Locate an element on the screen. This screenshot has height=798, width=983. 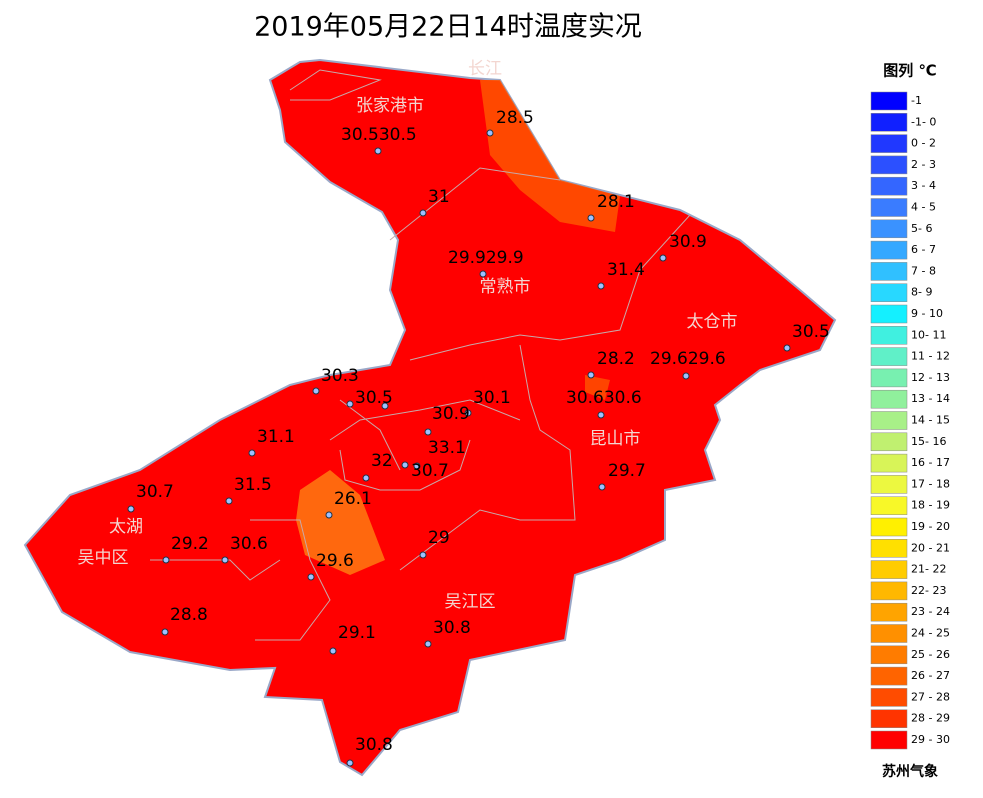
legend-label: 12 - 13 is located at coordinates (930, 377).